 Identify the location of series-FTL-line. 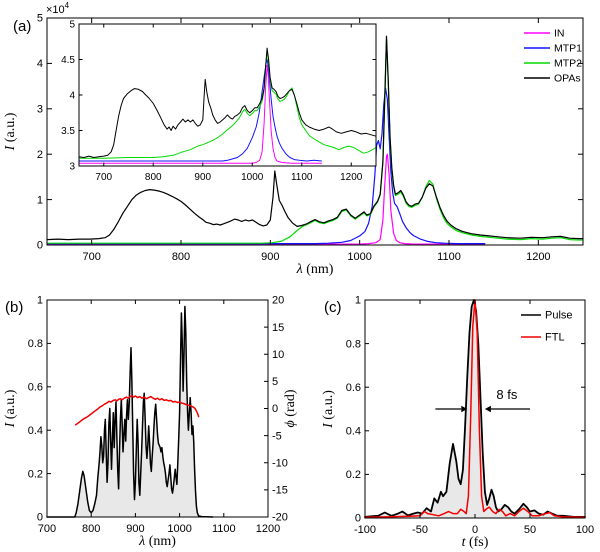
(475, 409).